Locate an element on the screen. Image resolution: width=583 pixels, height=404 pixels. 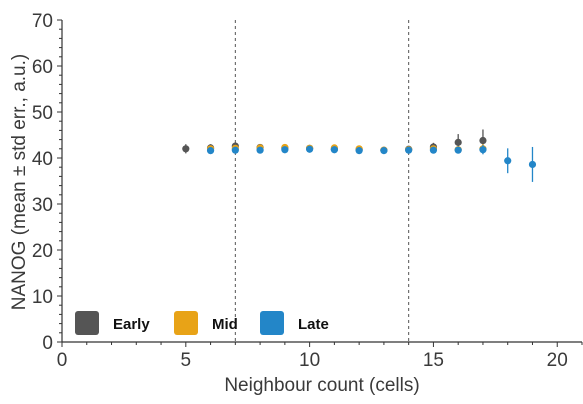
legend: Early Mid Late is located at coordinates (202, 323).